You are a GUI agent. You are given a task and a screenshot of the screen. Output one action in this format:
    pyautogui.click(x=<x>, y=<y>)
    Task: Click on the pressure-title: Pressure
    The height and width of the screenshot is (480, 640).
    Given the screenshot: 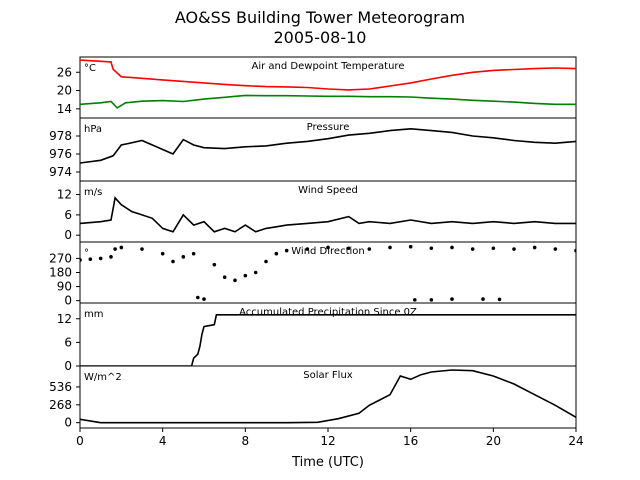 What is the action you would take?
    pyautogui.click(x=328, y=127)
    